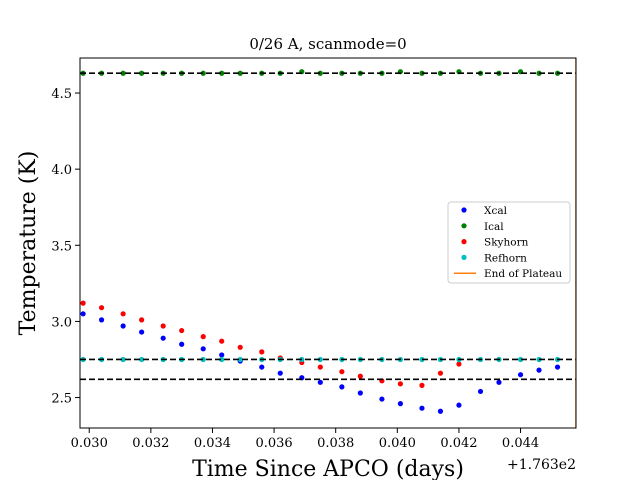  I want to click on y-tick-label: 3.0, so click(61, 322).